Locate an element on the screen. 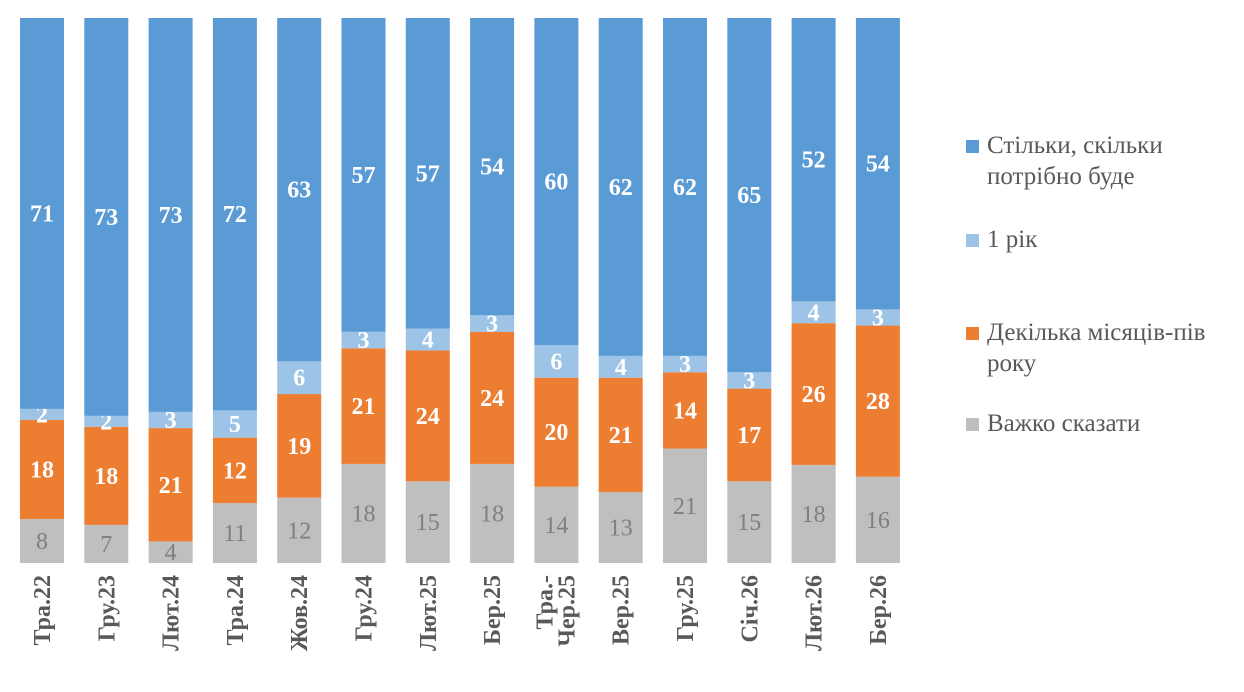  data-label: 2 is located at coordinates (42, 415).